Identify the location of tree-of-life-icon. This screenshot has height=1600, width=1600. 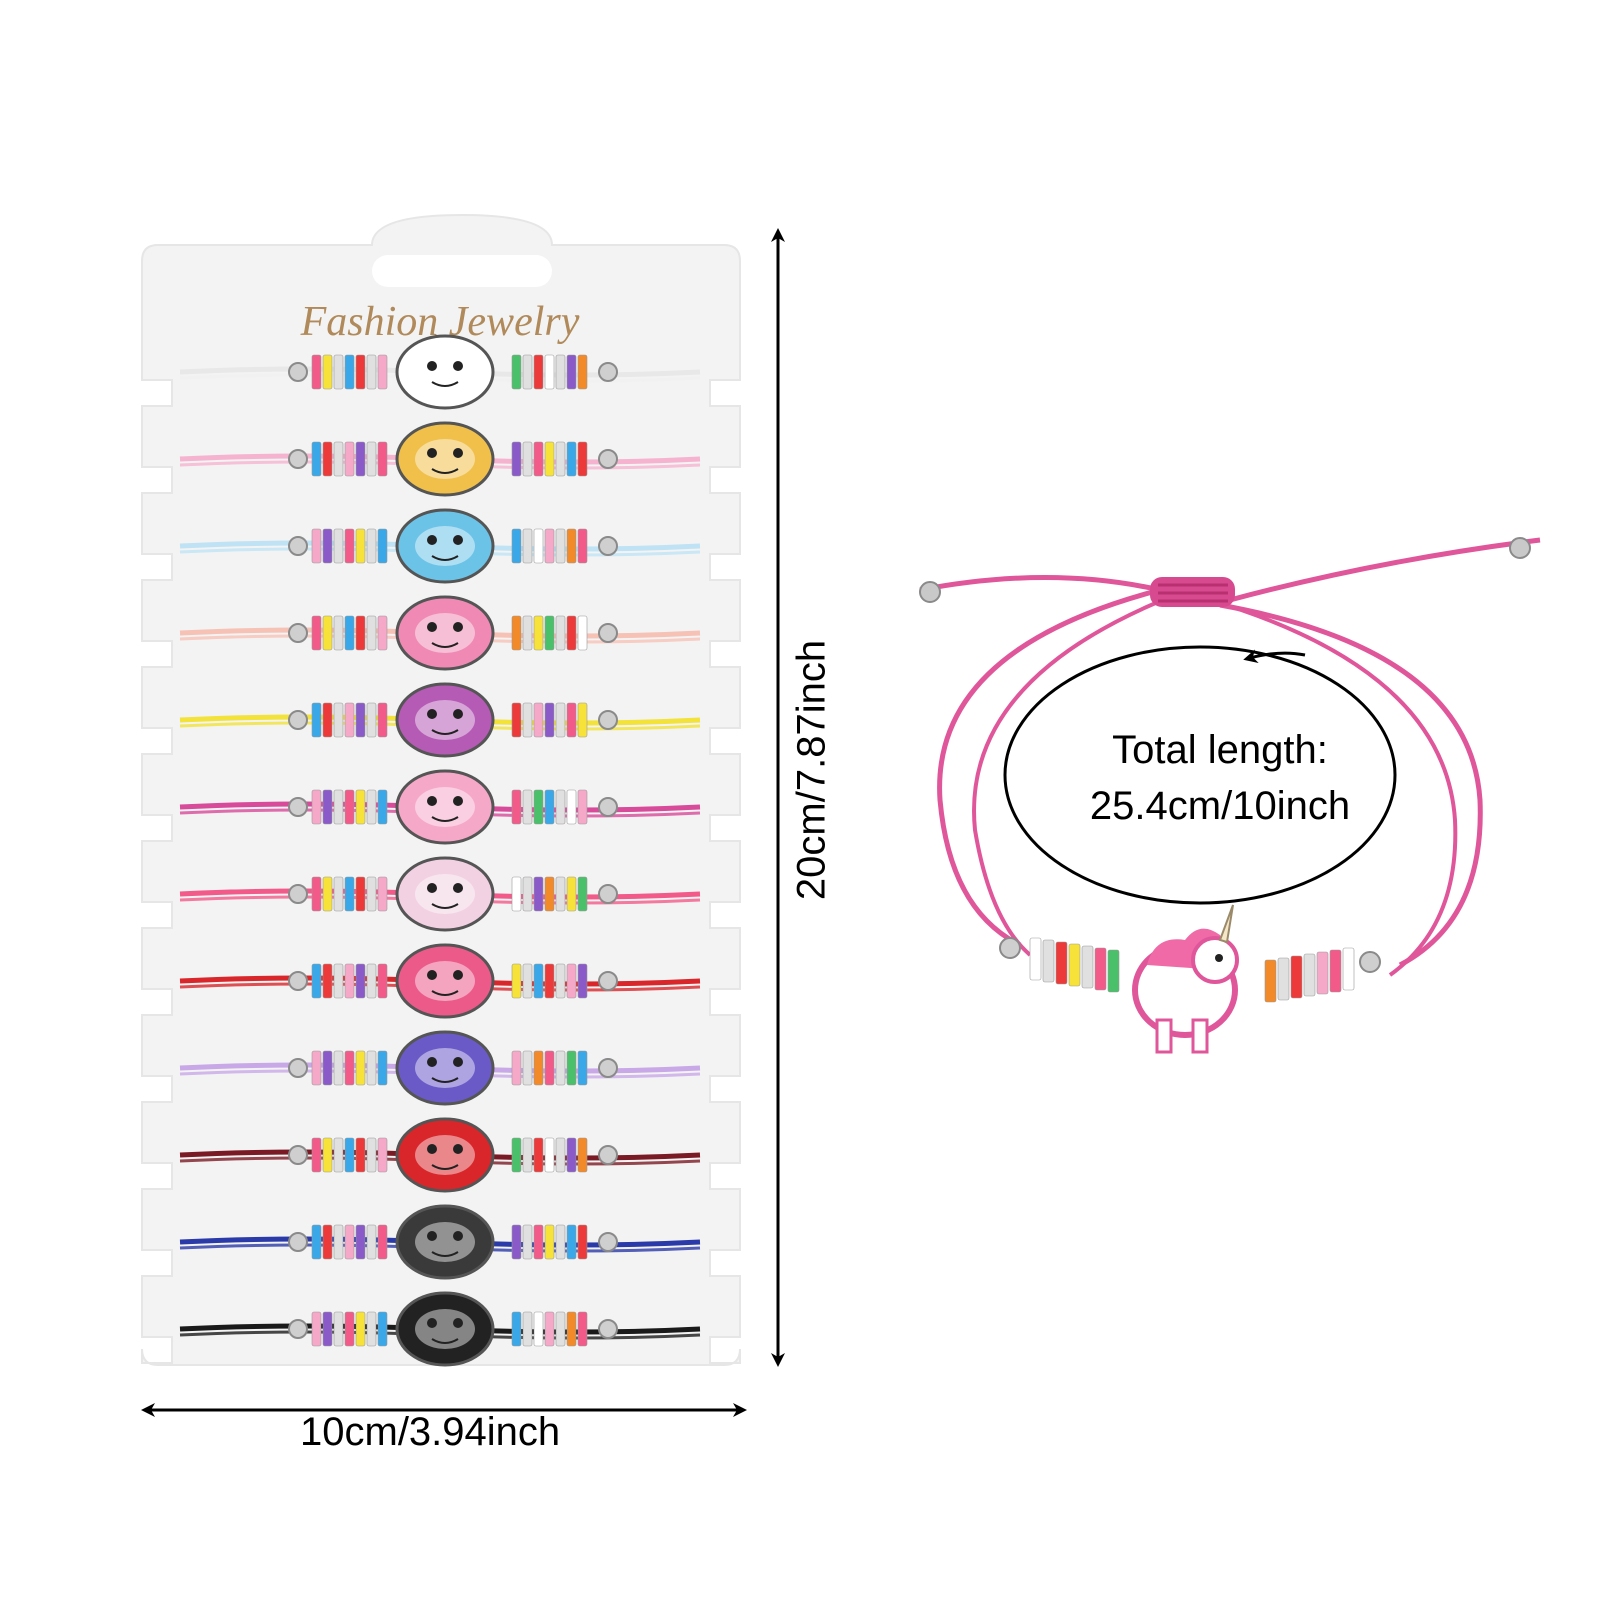
(445, 1329).